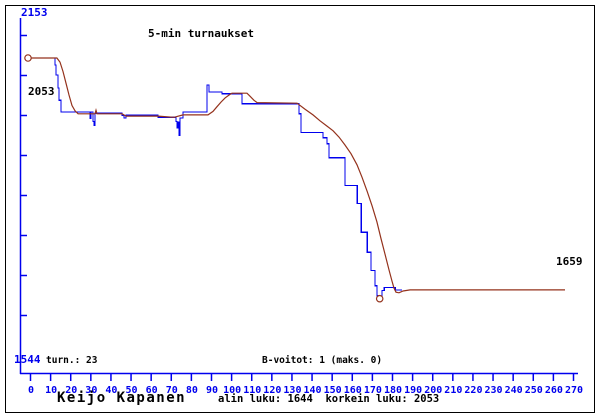 This screenshot has height=420, width=600. Describe the element at coordinates (212, 390) in the screenshot. I see `x-tick-label: 90` at that location.